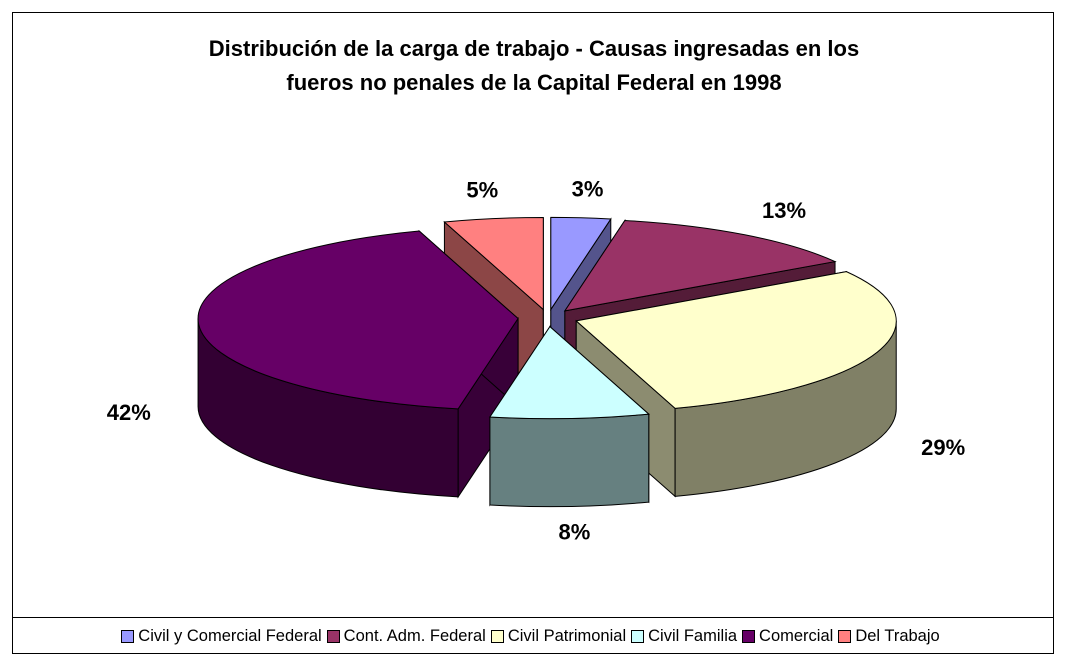  Describe the element at coordinates (693, 635) in the screenshot. I see `legend-label: Civil Familia` at that location.